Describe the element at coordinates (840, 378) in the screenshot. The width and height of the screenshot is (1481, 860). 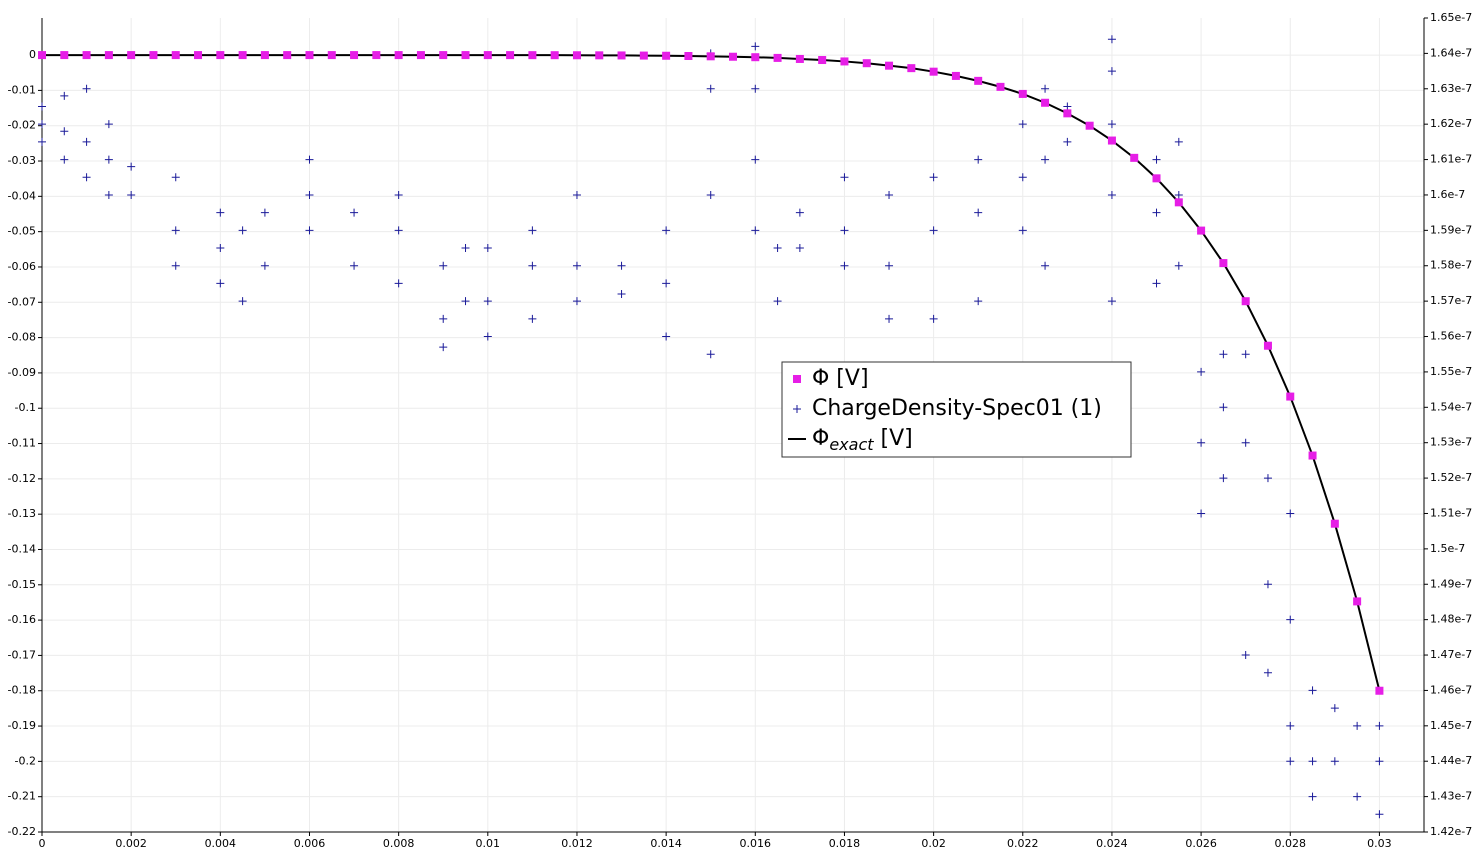
I see `legend-label: Φ [V]` at that location.